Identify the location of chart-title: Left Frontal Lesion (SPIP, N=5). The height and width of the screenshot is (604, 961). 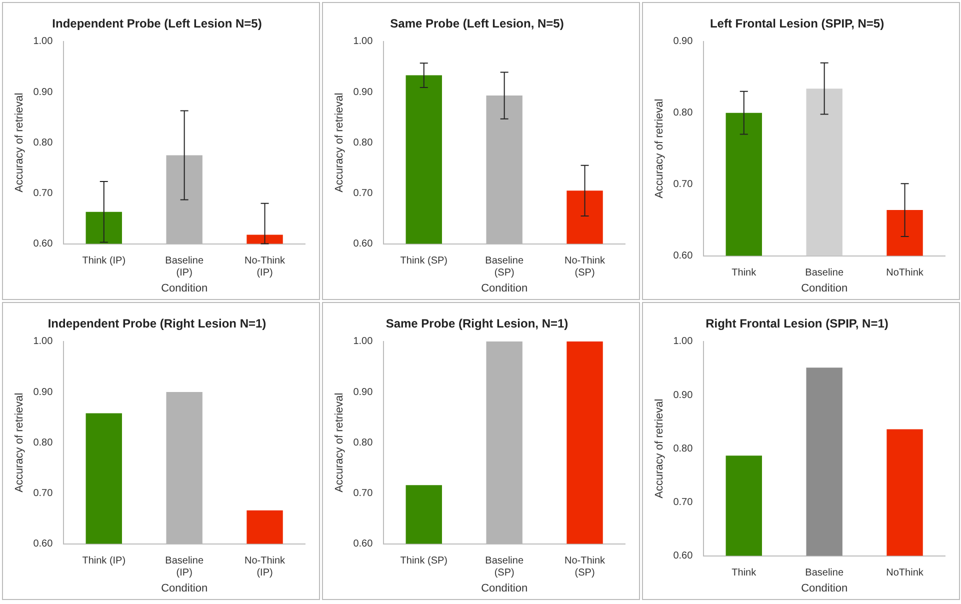
(797, 23).